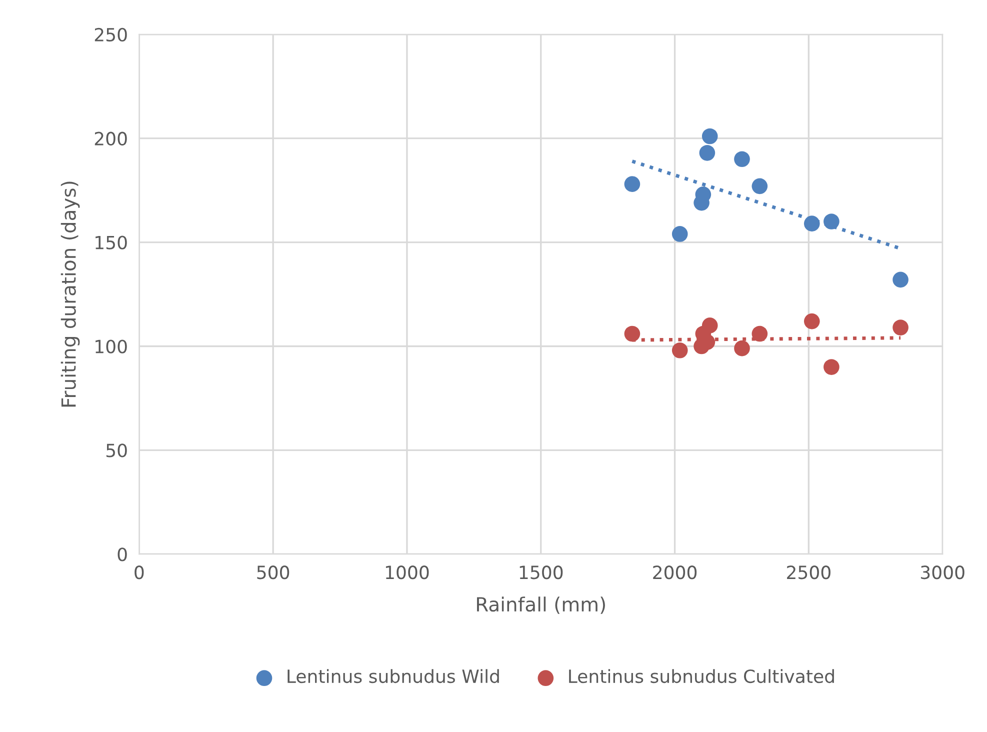 This screenshot has height=732, width=987. Describe the element at coordinates (111, 347) in the screenshot. I see `y-tick-label: 100` at that location.